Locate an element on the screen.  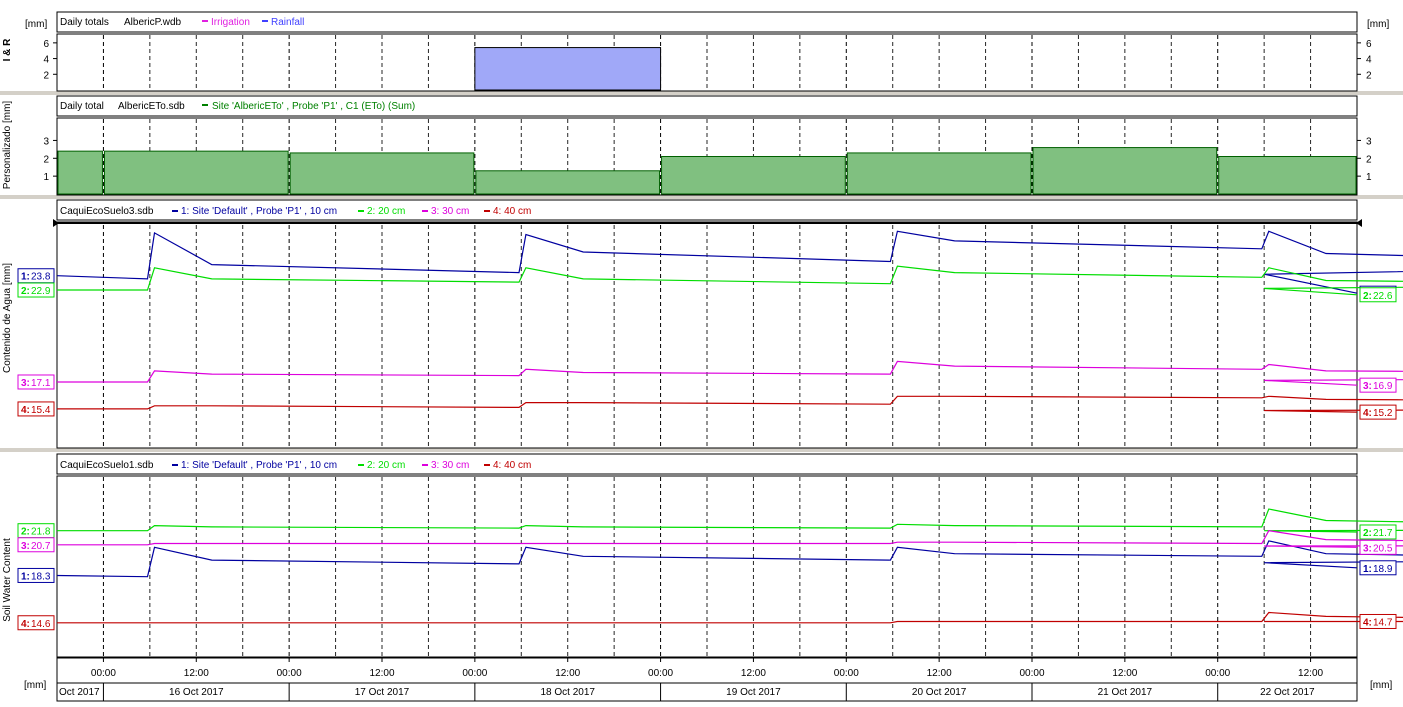
legend-eto-swatch is located at coordinates (205, 105).